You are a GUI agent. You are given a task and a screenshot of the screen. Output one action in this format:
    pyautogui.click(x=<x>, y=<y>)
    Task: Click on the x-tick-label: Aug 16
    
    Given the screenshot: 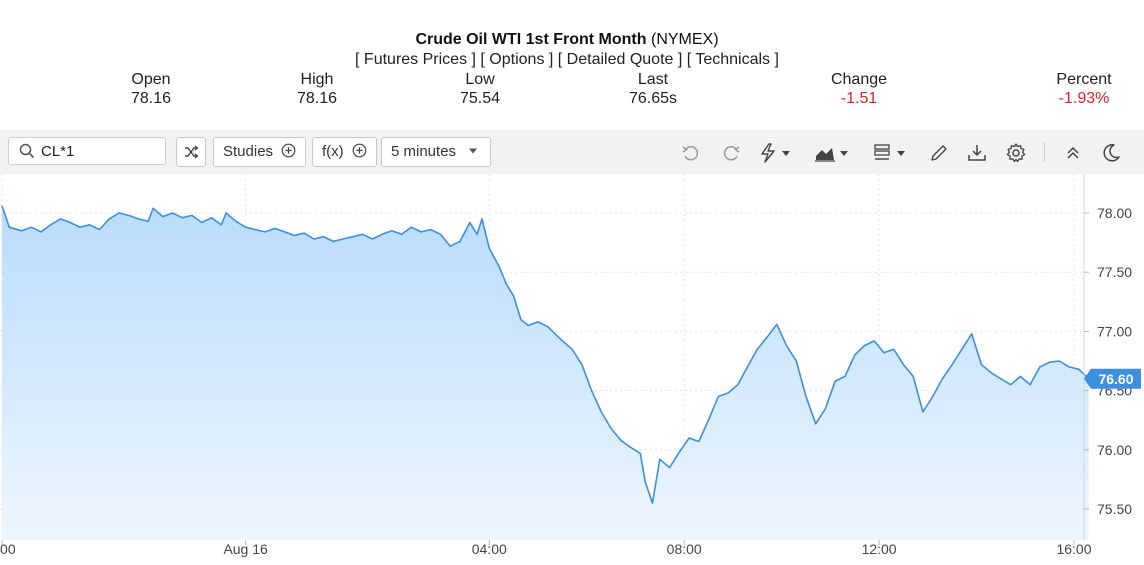 What is the action you would take?
    pyautogui.click(x=245, y=549)
    